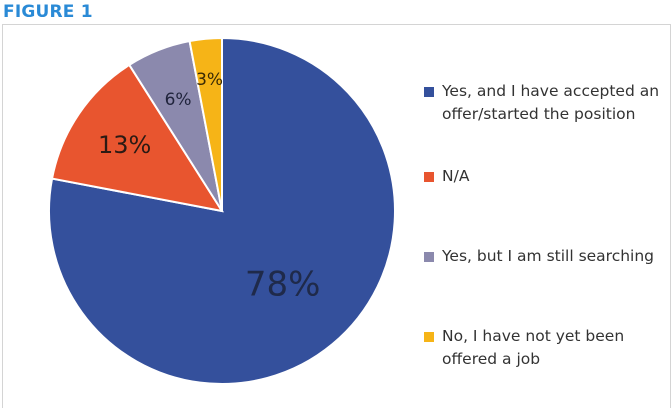 This screenshot has height=408, width=672. What do you see at coordinates (178, 100) in the screenshot?
I see `data-label-searching: 6%` at bounding box center [178, 100].